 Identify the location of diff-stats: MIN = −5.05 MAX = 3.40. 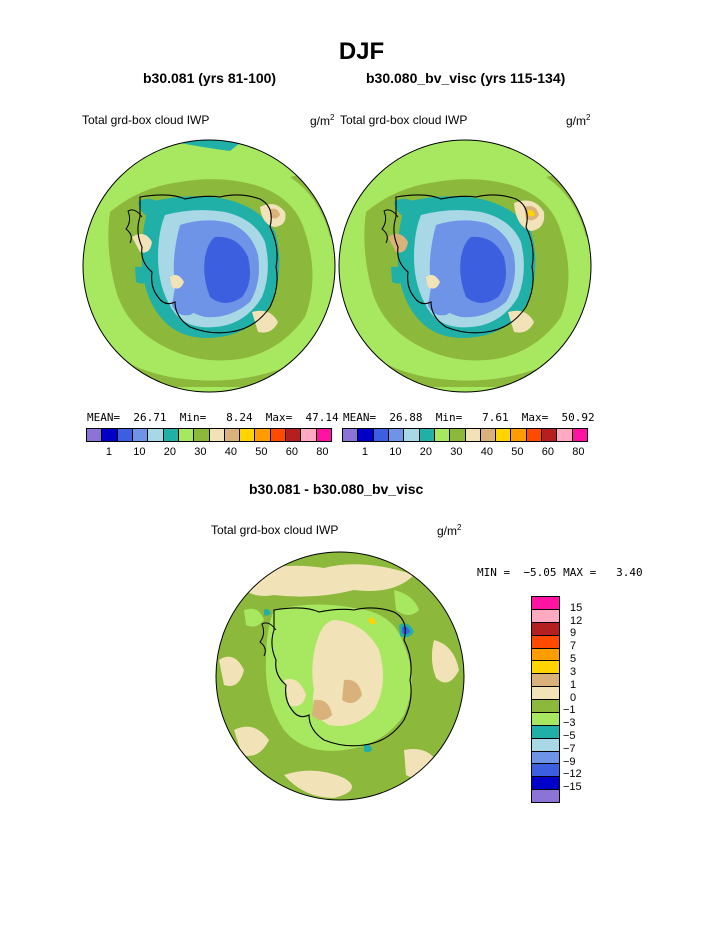
(560, 572).